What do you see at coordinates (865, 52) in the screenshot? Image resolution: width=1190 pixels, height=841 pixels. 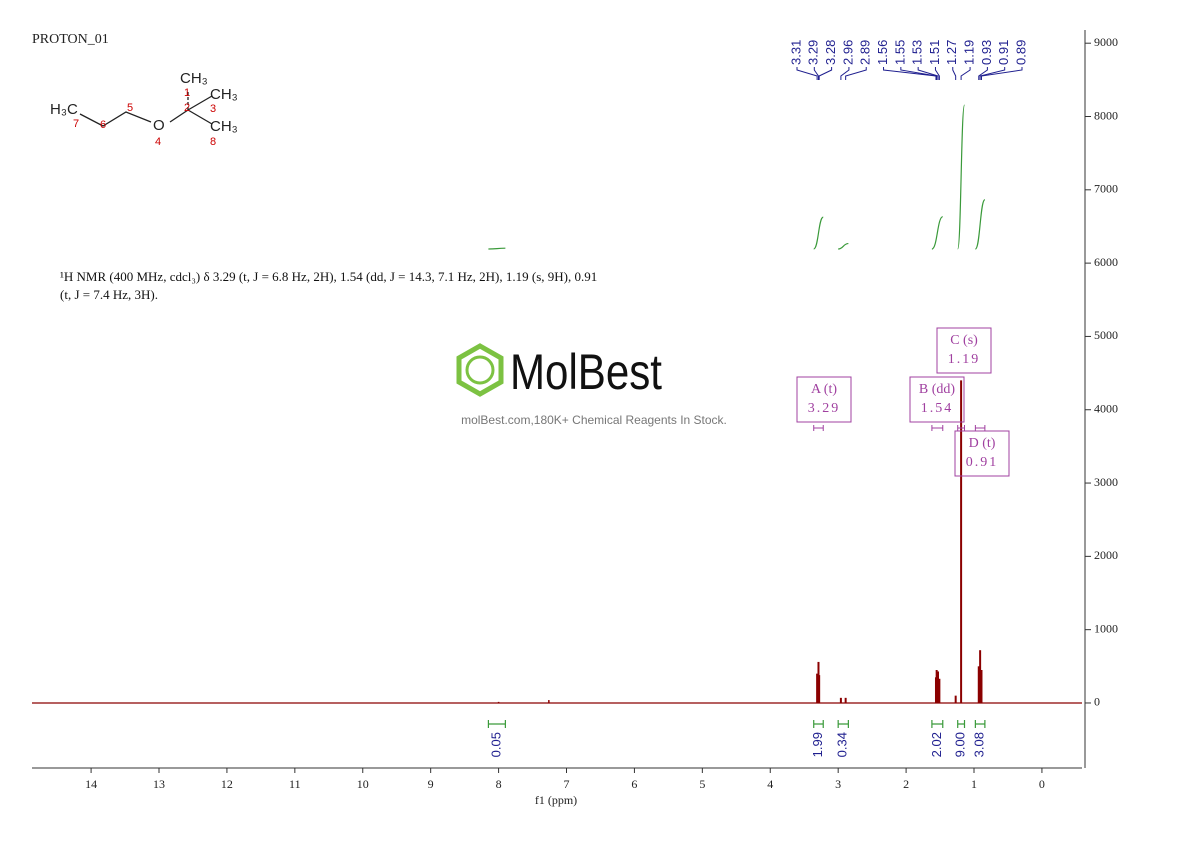 I see `peak-label: 2.89` at bounding box center [865, 52].